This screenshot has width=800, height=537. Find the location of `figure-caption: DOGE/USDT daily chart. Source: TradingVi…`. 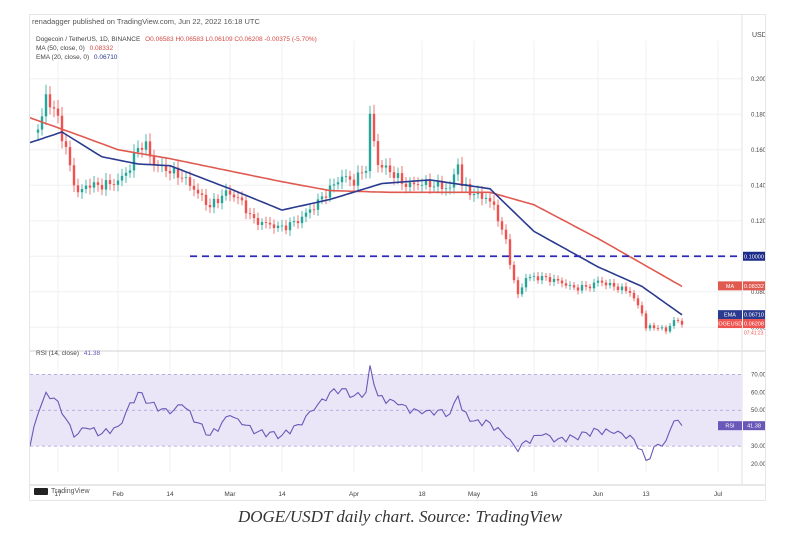

figure-caption: DOGE/USDT daily chart. Source: TradingVi… is located at coordinates (400, 516).